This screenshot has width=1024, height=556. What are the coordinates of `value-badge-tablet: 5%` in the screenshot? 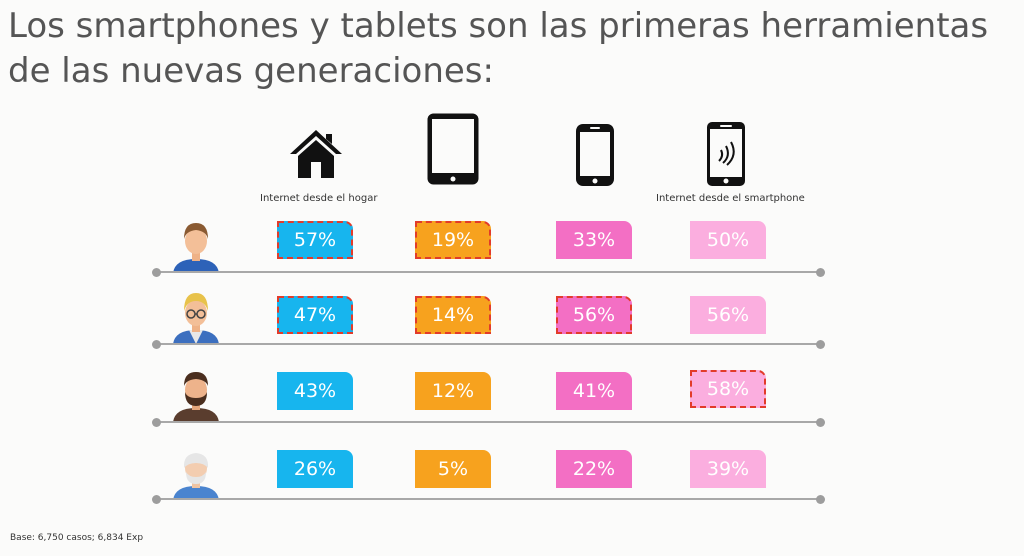 It's located at (453, 469).